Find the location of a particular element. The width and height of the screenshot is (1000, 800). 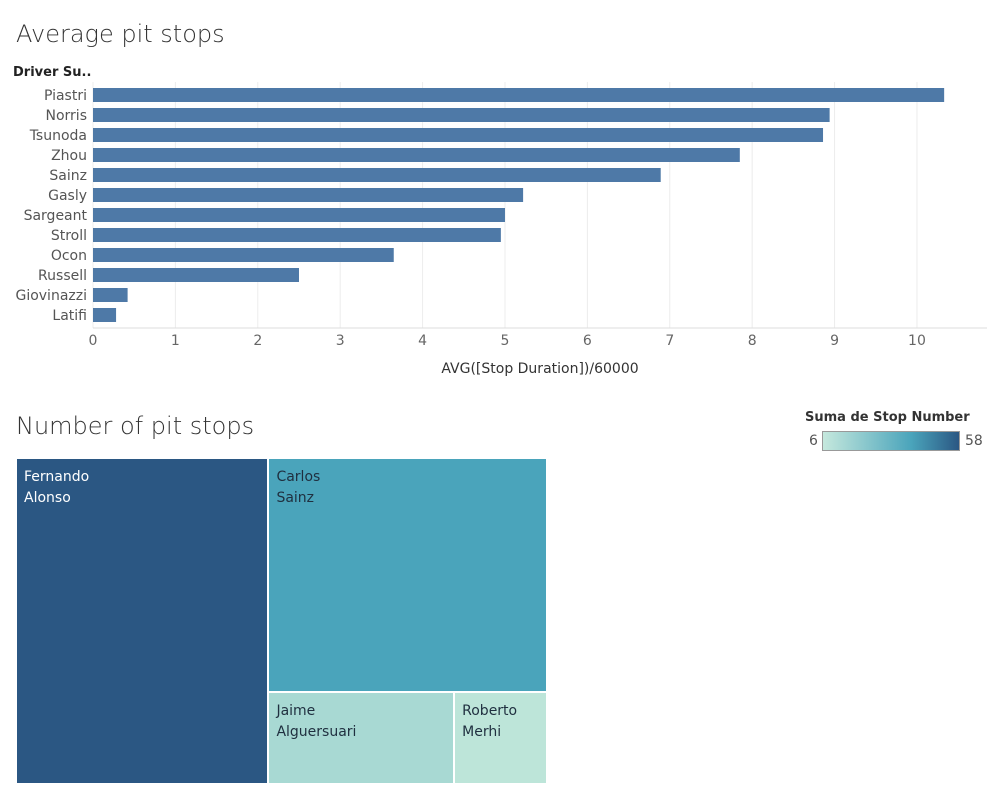

treemap-tile: Carlos Sainz is located at coordinates (407, 575).